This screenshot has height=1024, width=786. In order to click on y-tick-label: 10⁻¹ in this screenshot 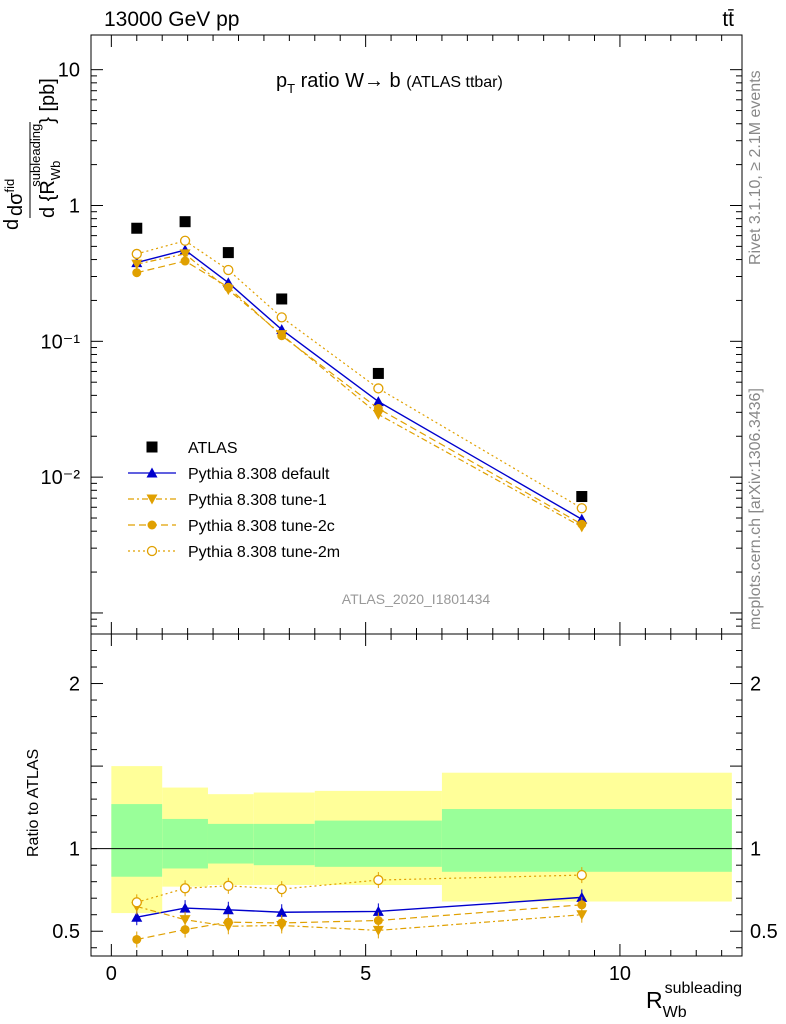, I will do `click(61, 342)`.